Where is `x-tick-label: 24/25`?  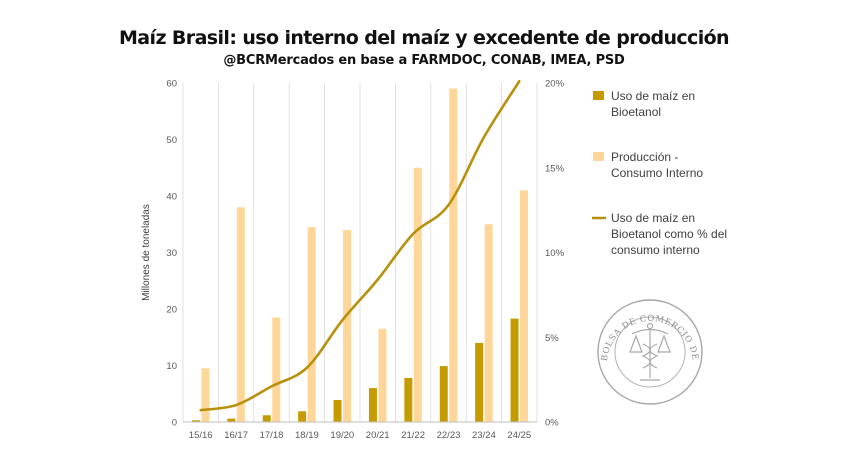 x-tick-label: 24/25 is located at coordinates (519, 435).